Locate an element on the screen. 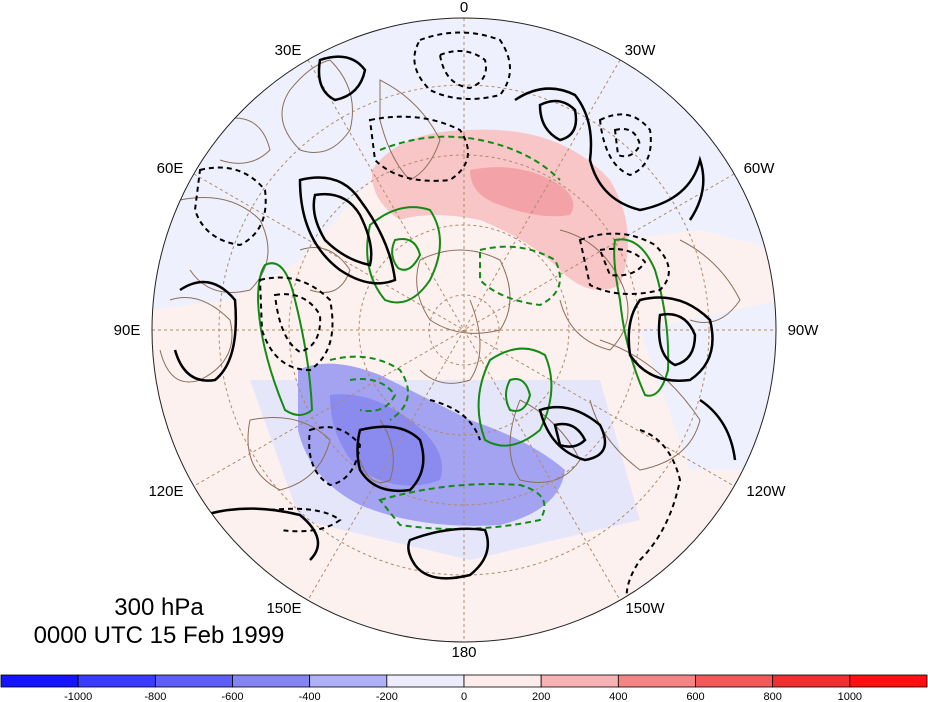  lon-label-120w: 120W is located at coordinates (766, 491).